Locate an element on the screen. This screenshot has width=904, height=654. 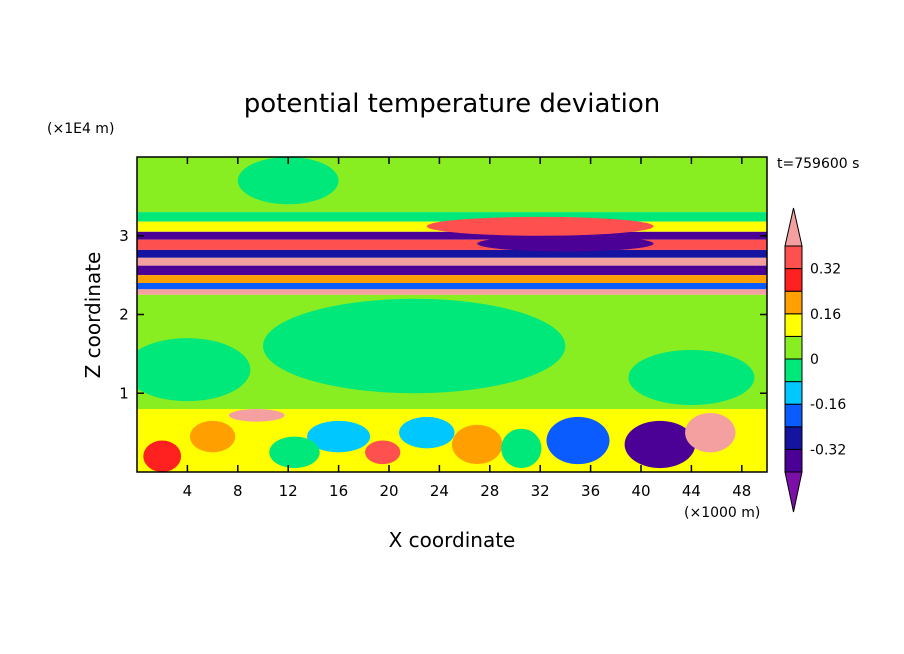
colorbar-tick-label: -0.32 is located at coordinates (828, 450).